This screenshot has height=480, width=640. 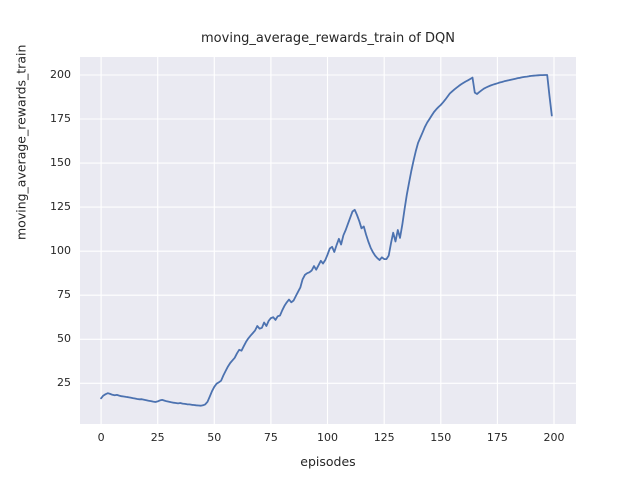 What do you see at coordinates (60, 118) in the screenshot?
I see `y-tick-label-175: 175` at bounding box center [60, 118].